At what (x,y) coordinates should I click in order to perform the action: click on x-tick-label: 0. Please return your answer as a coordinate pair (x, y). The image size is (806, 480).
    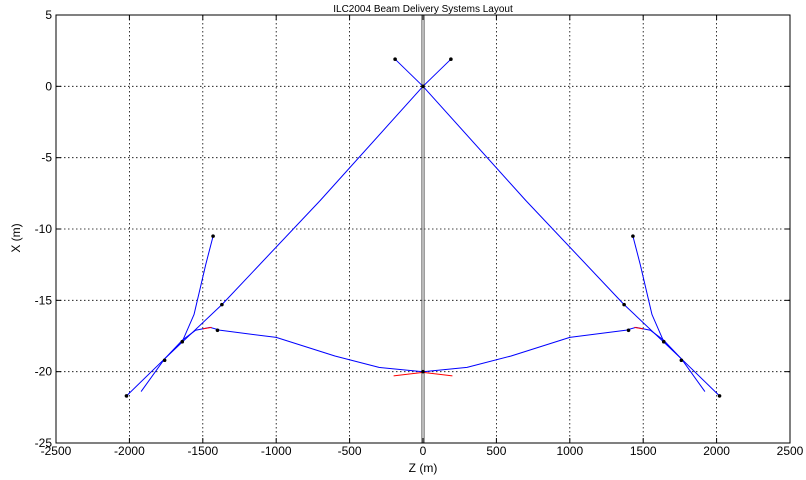
    Looking at the image, I should click on (423, 451).